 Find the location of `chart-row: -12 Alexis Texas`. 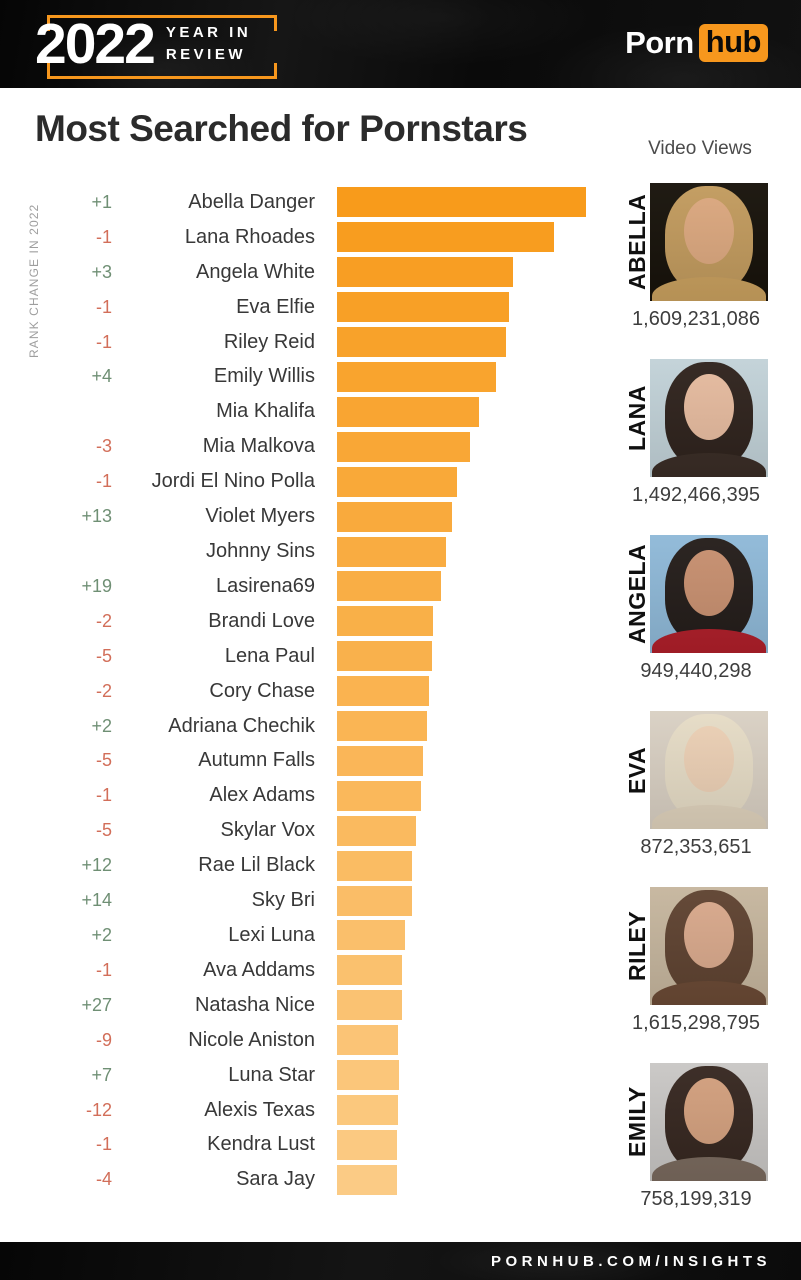

chart-row: -12 Alexis Texas is located at coordinates (307, 1110).